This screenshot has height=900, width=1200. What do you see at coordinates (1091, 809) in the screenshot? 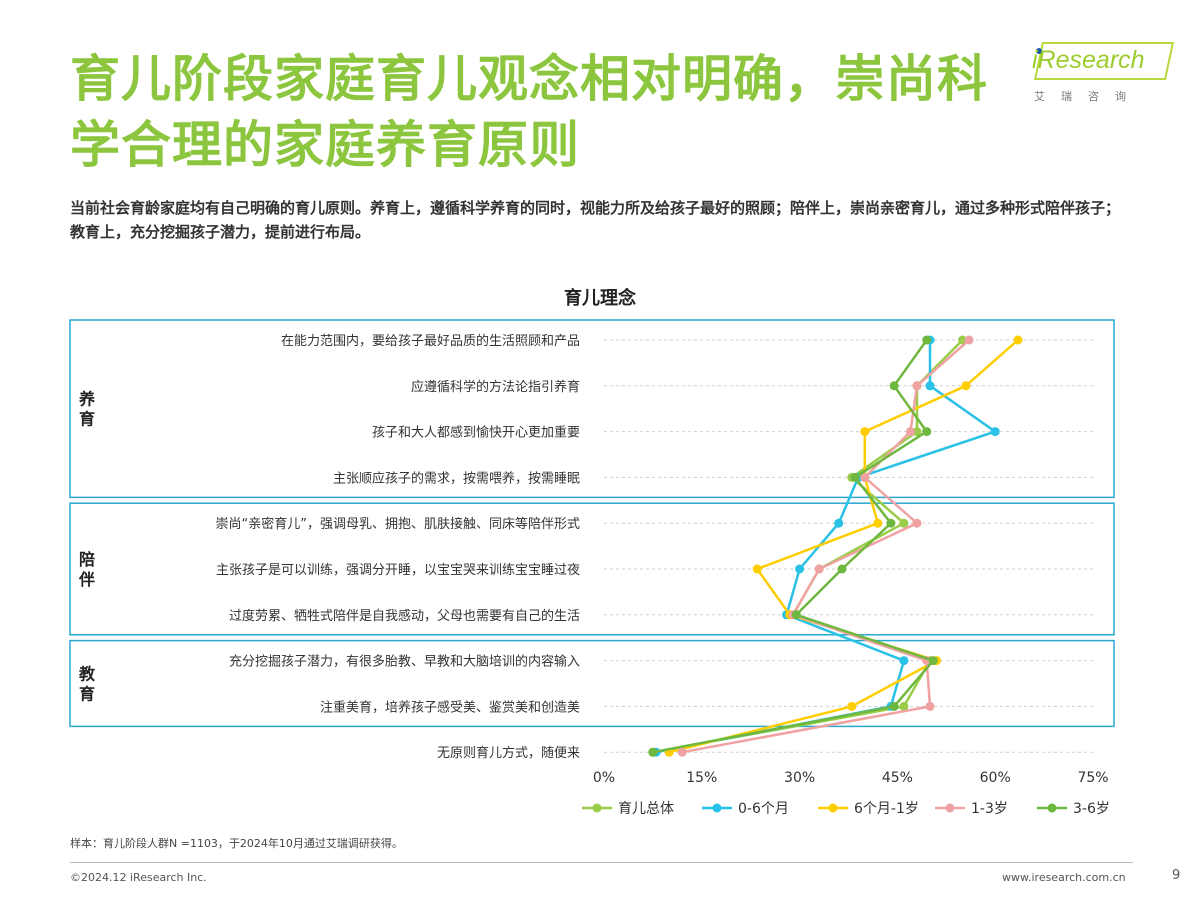
I see `legend-label-4: 3-6岁` at bounding box center [1091, 809].